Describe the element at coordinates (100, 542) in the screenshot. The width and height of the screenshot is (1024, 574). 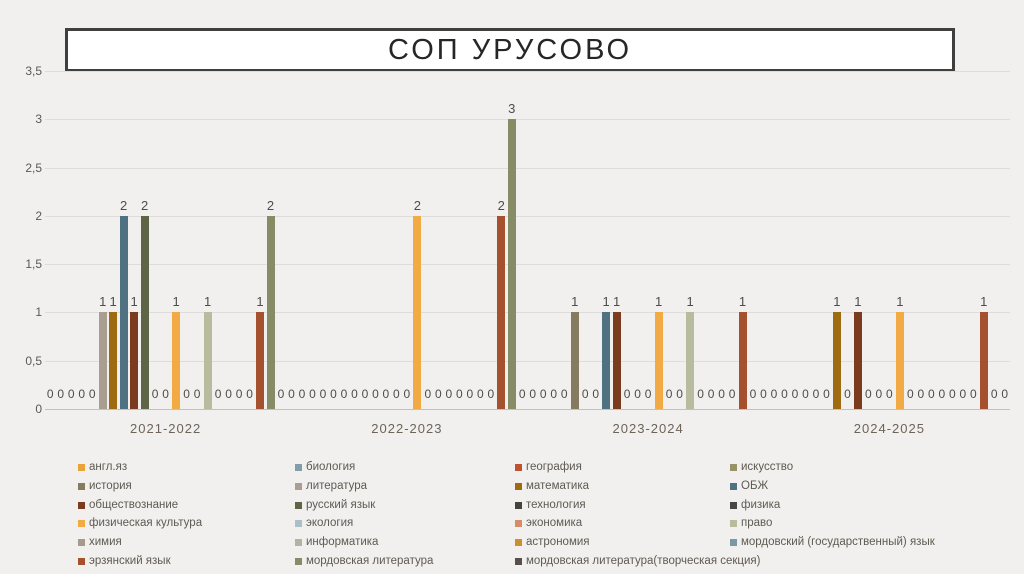
I see `legend-item: химия` at that location.